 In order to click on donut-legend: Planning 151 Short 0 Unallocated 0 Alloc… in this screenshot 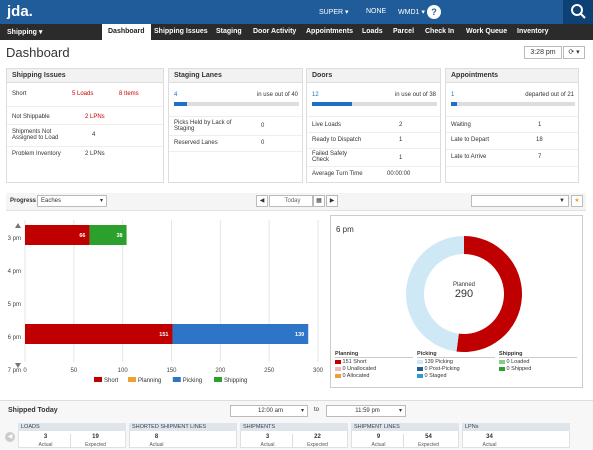, I will do `click(457, 369)`.